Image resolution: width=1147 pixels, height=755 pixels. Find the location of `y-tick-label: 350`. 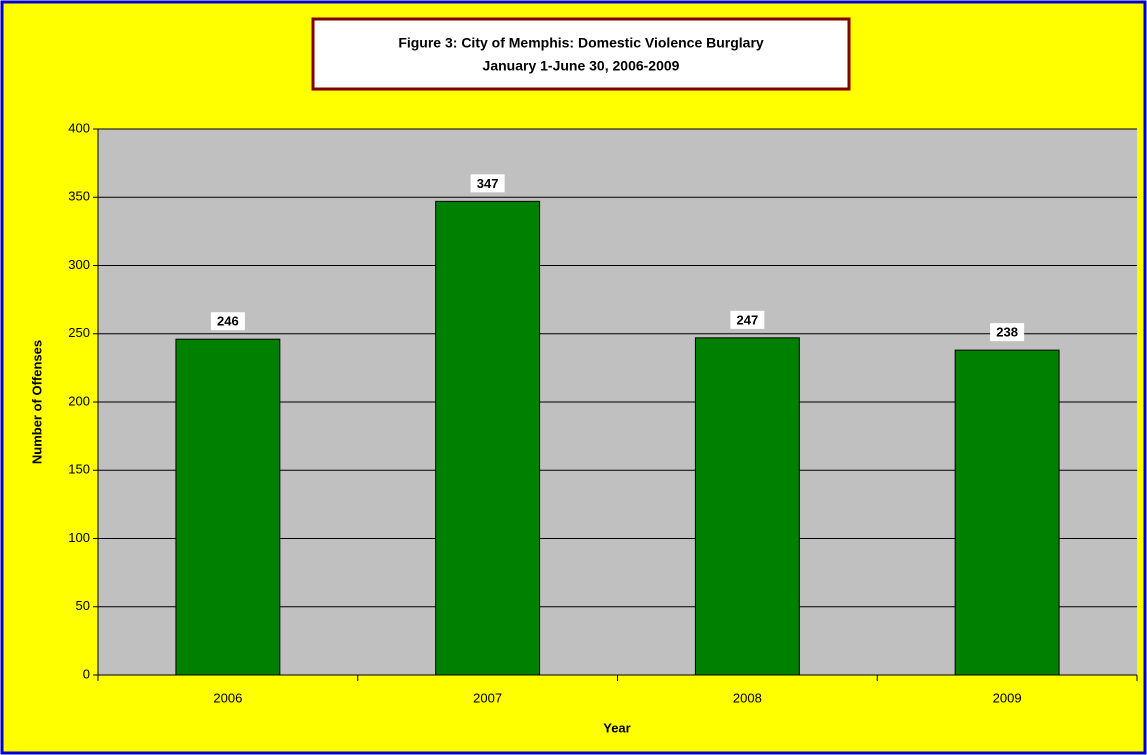

y-tick-label: 350 is located at coordinates (79, 196).